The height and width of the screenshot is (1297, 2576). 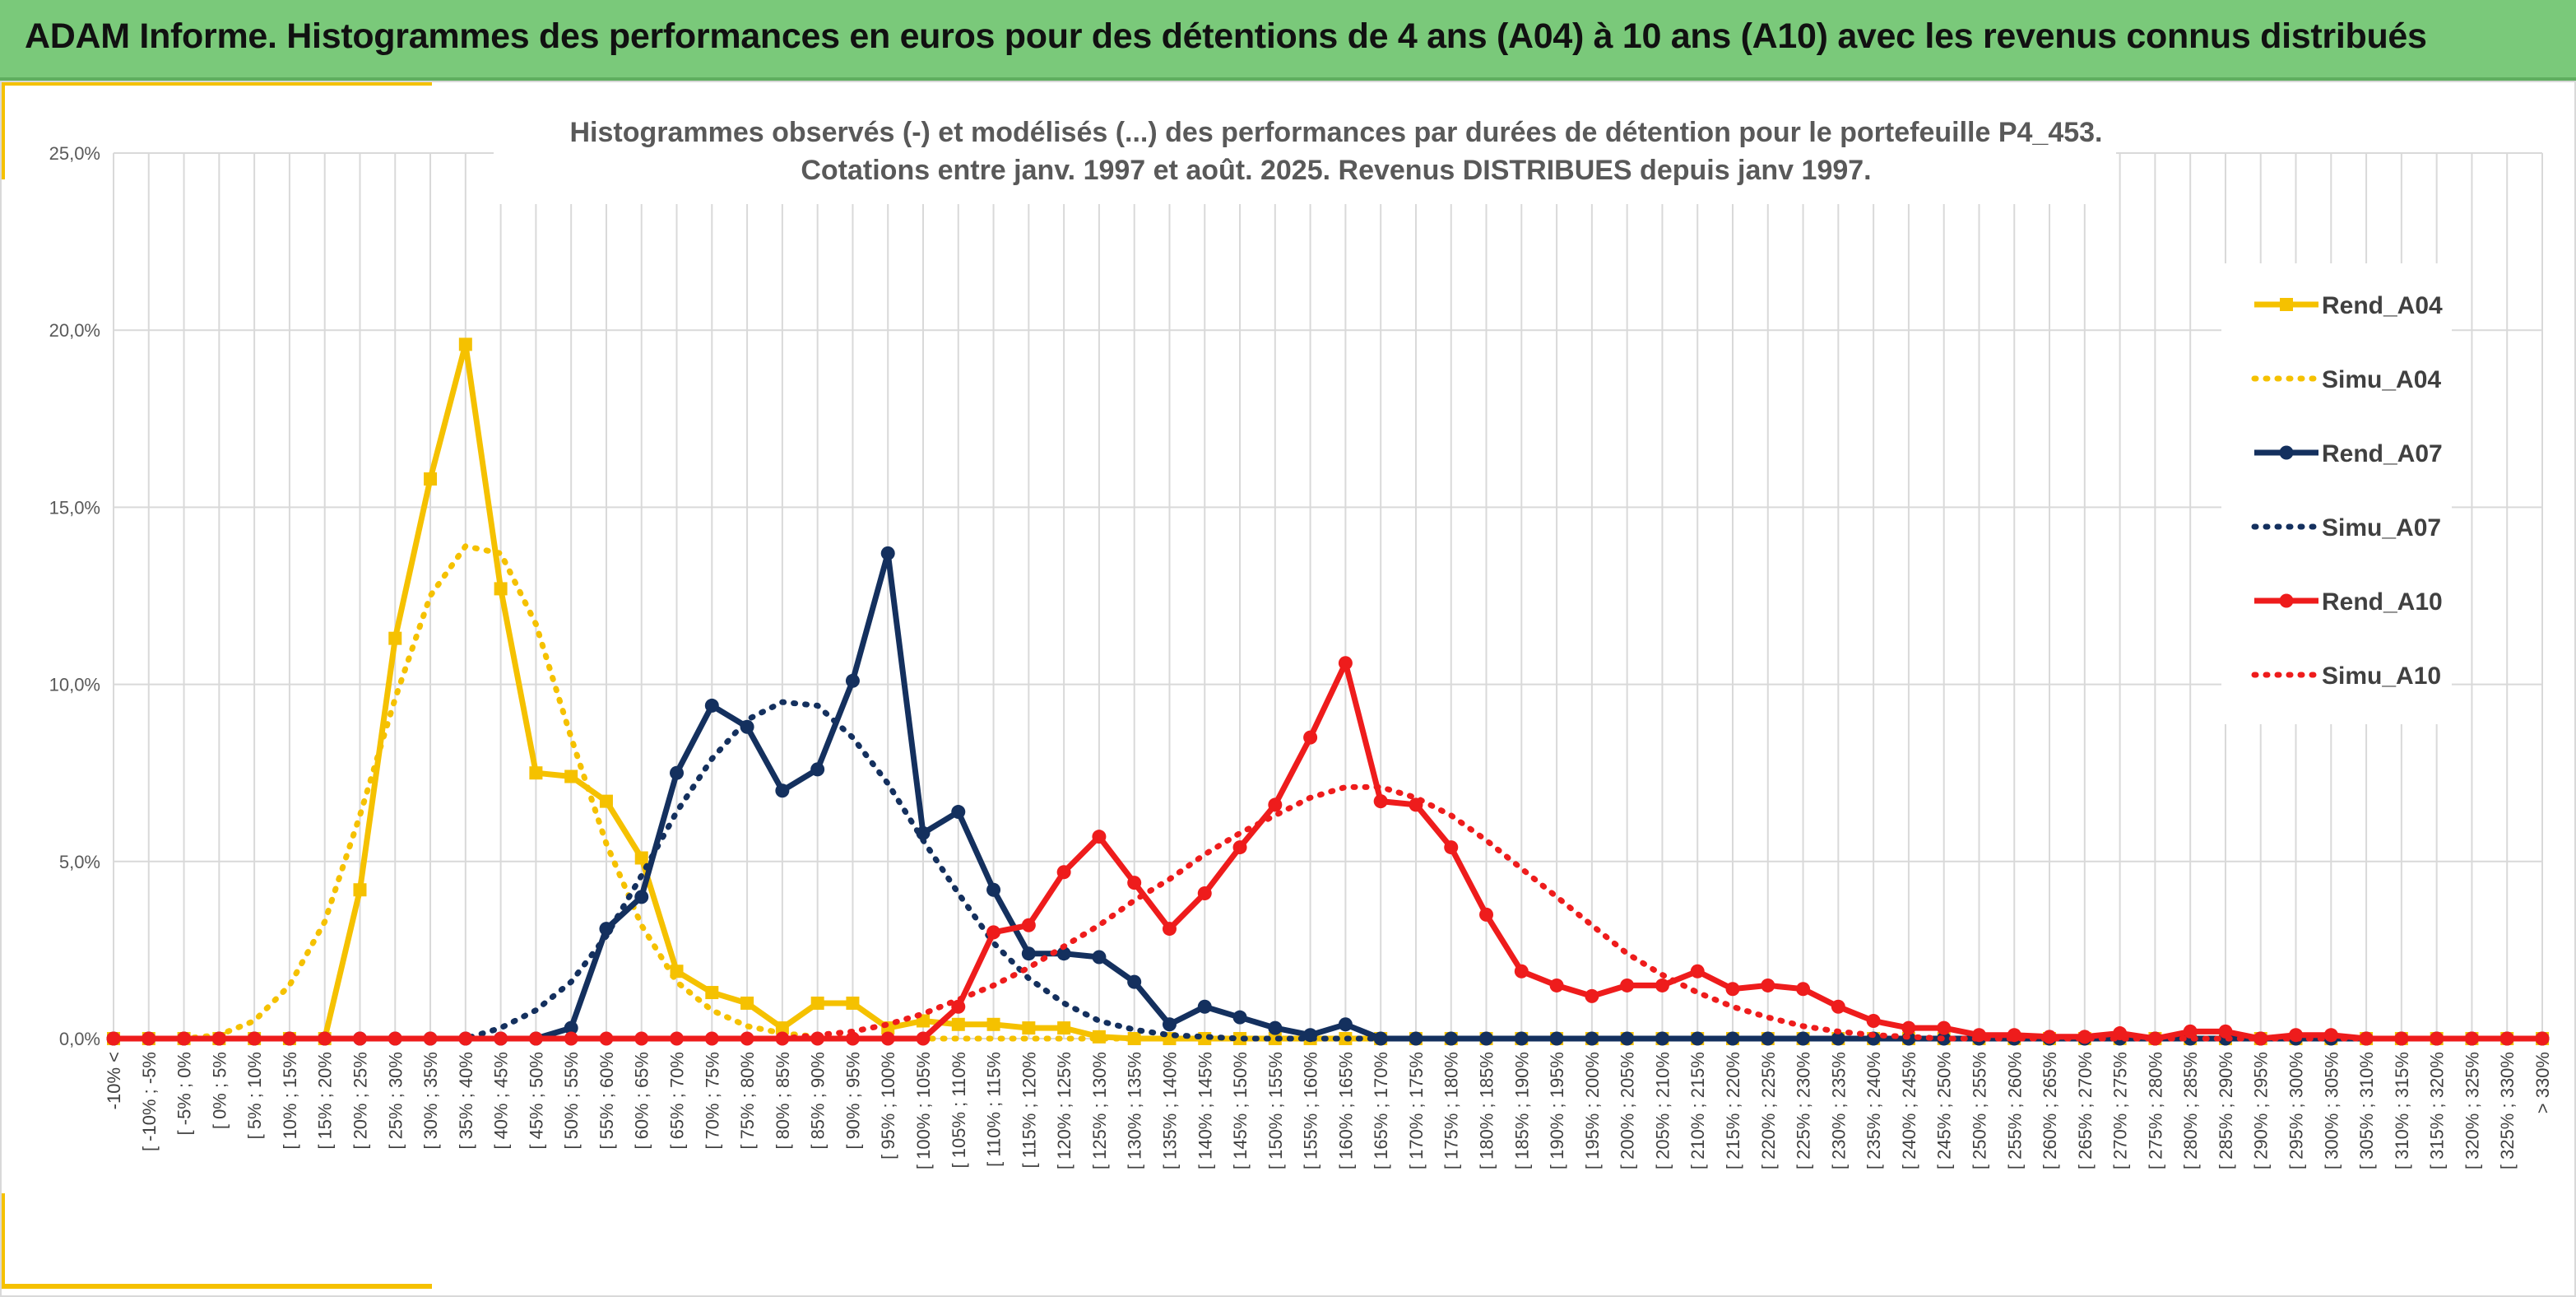 What do you see at coordinates (2542, 1083) in the screenshot?
I see `x-tick-label: > 330%` at bounding box center [2542, 1083].